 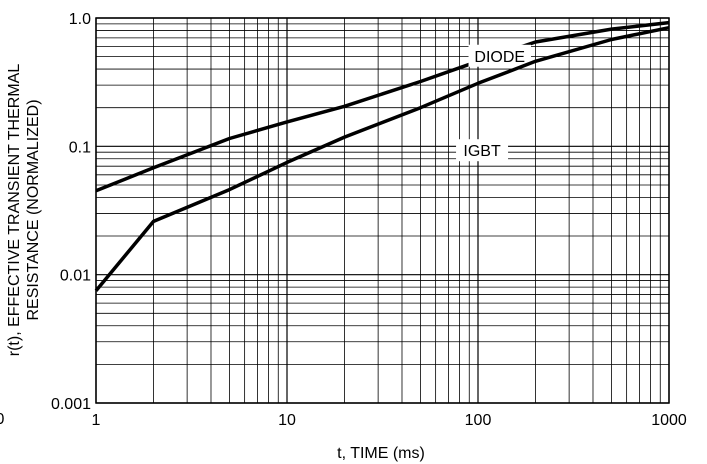 What do you see at coordinates (71, 212) in the screenshot?
I see `y-tick-labels: 0.001 0.01 0.1 1.0` at bounding box center [71, 212].